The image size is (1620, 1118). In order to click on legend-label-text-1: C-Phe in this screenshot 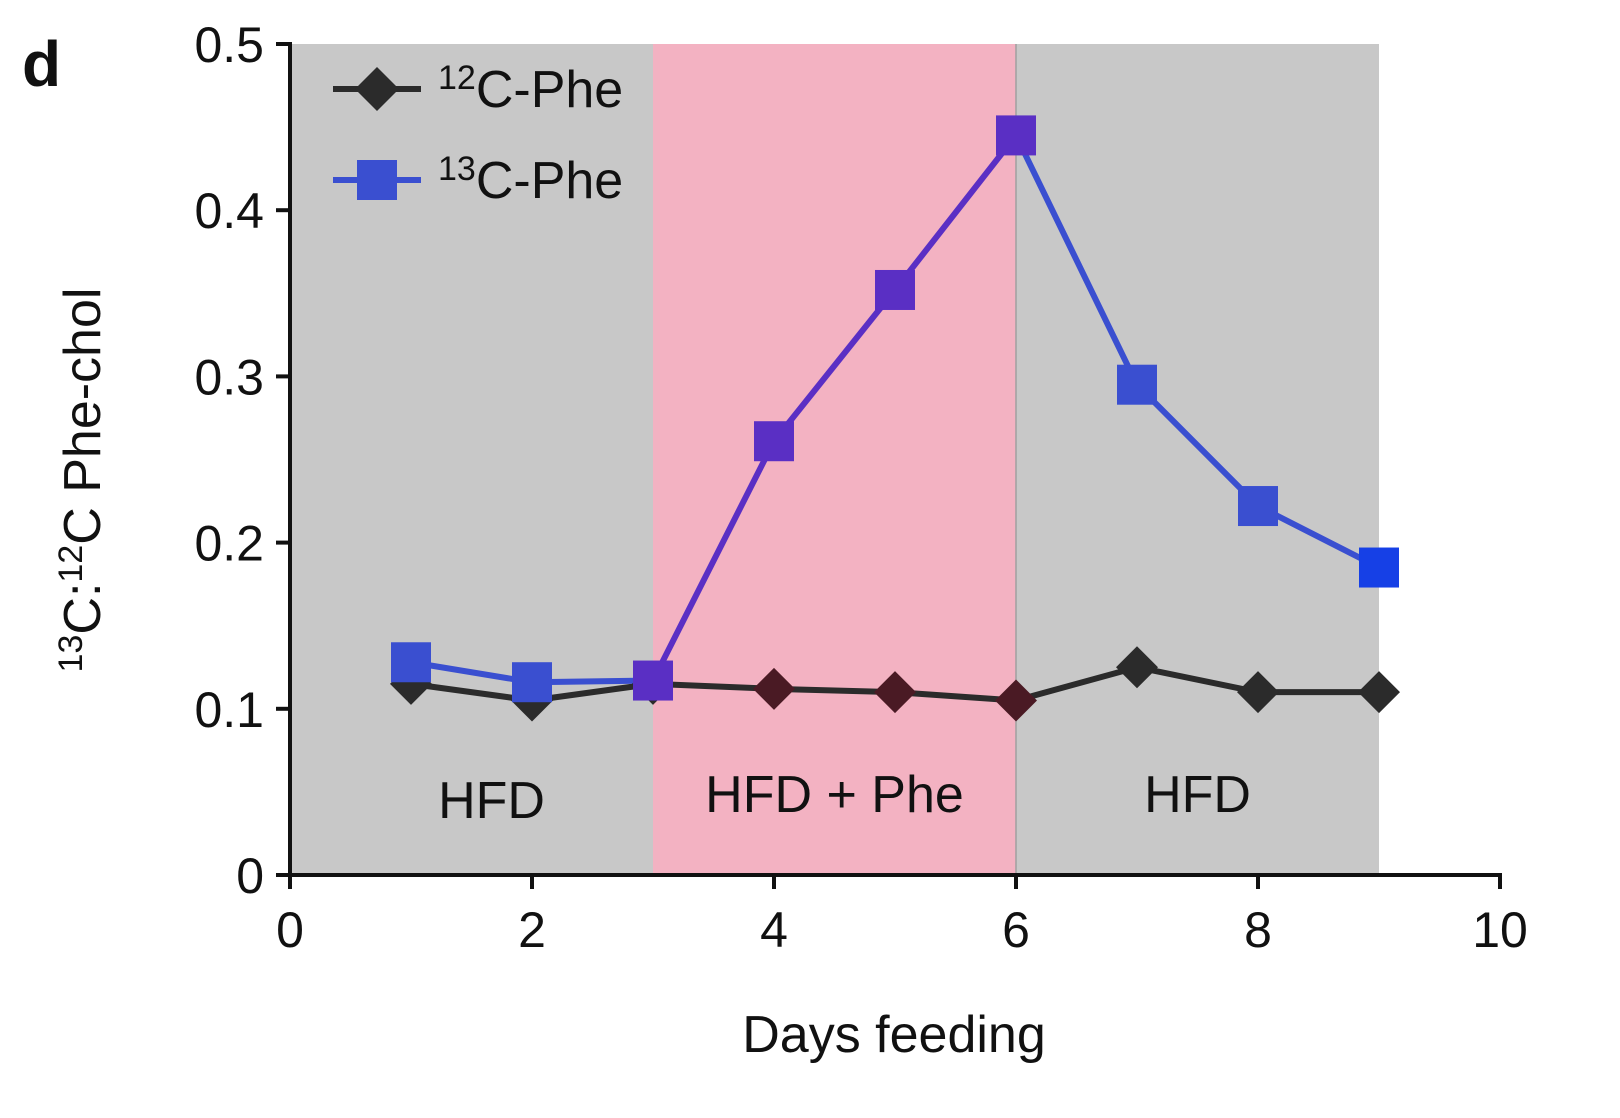, I will do `click(549, 181)`.